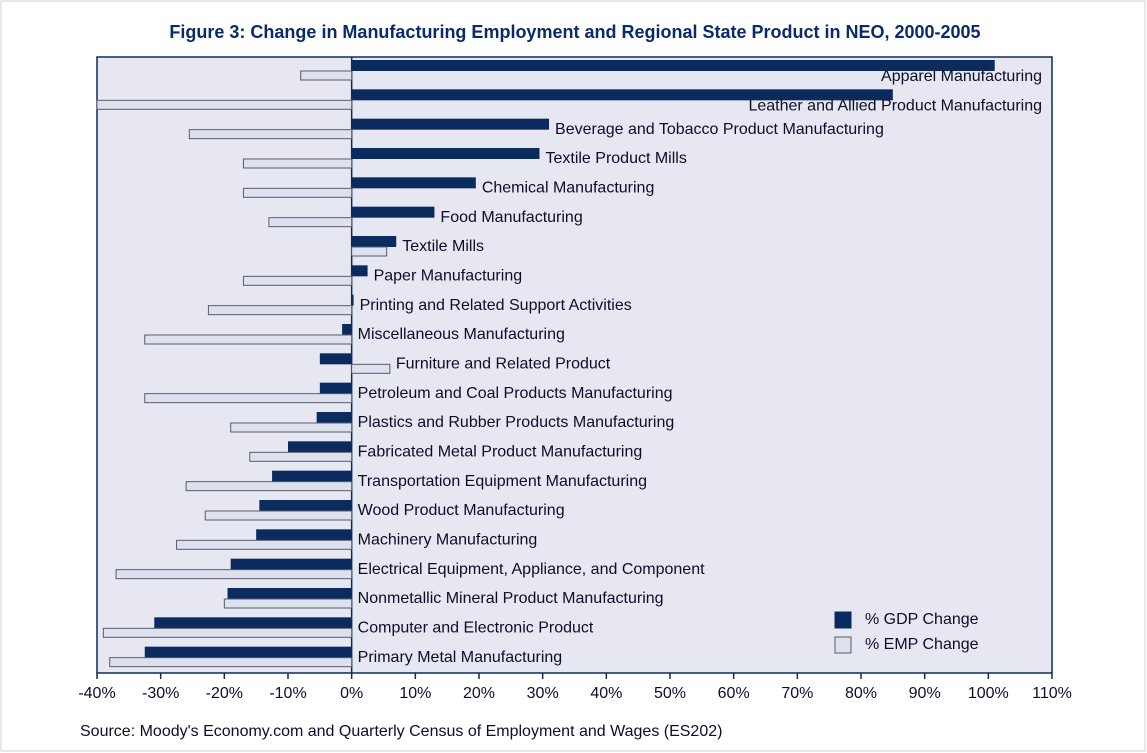 The width and height of the screenshot is (1147, 753). I want to click on x-tick-label: 40%, so click(606, 693).